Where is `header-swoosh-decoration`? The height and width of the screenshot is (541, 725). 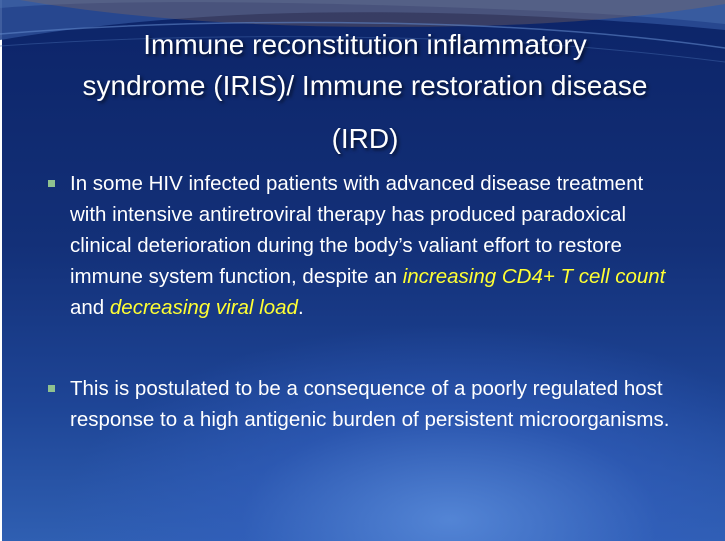
header-swoosh-decoration is located at coordinates (362, 31).